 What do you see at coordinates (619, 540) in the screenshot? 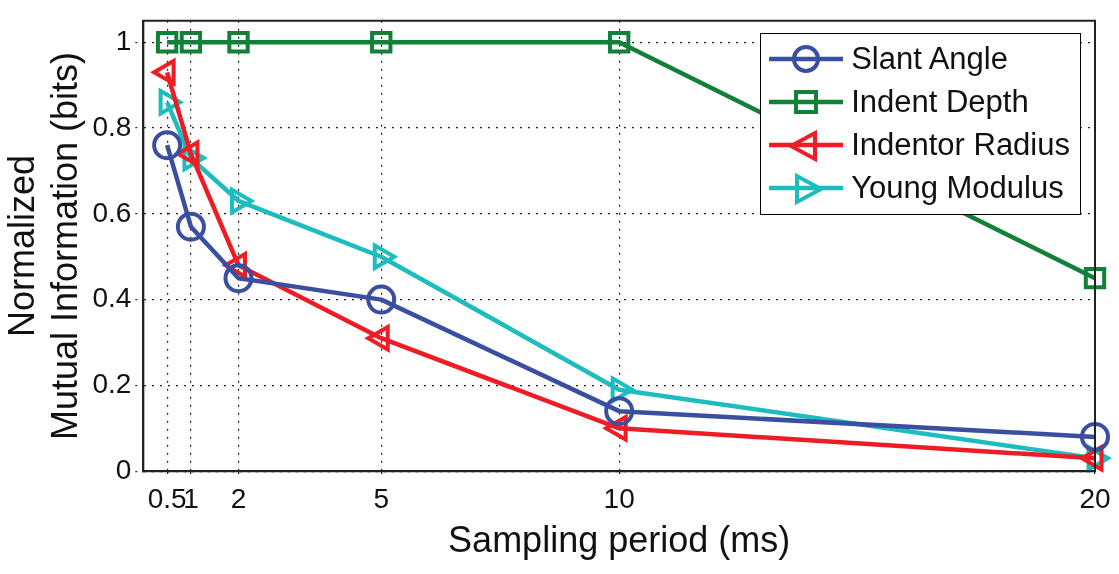
I see `x-axis-title: Sampling period (ms)` at bounding box center [619, 540].